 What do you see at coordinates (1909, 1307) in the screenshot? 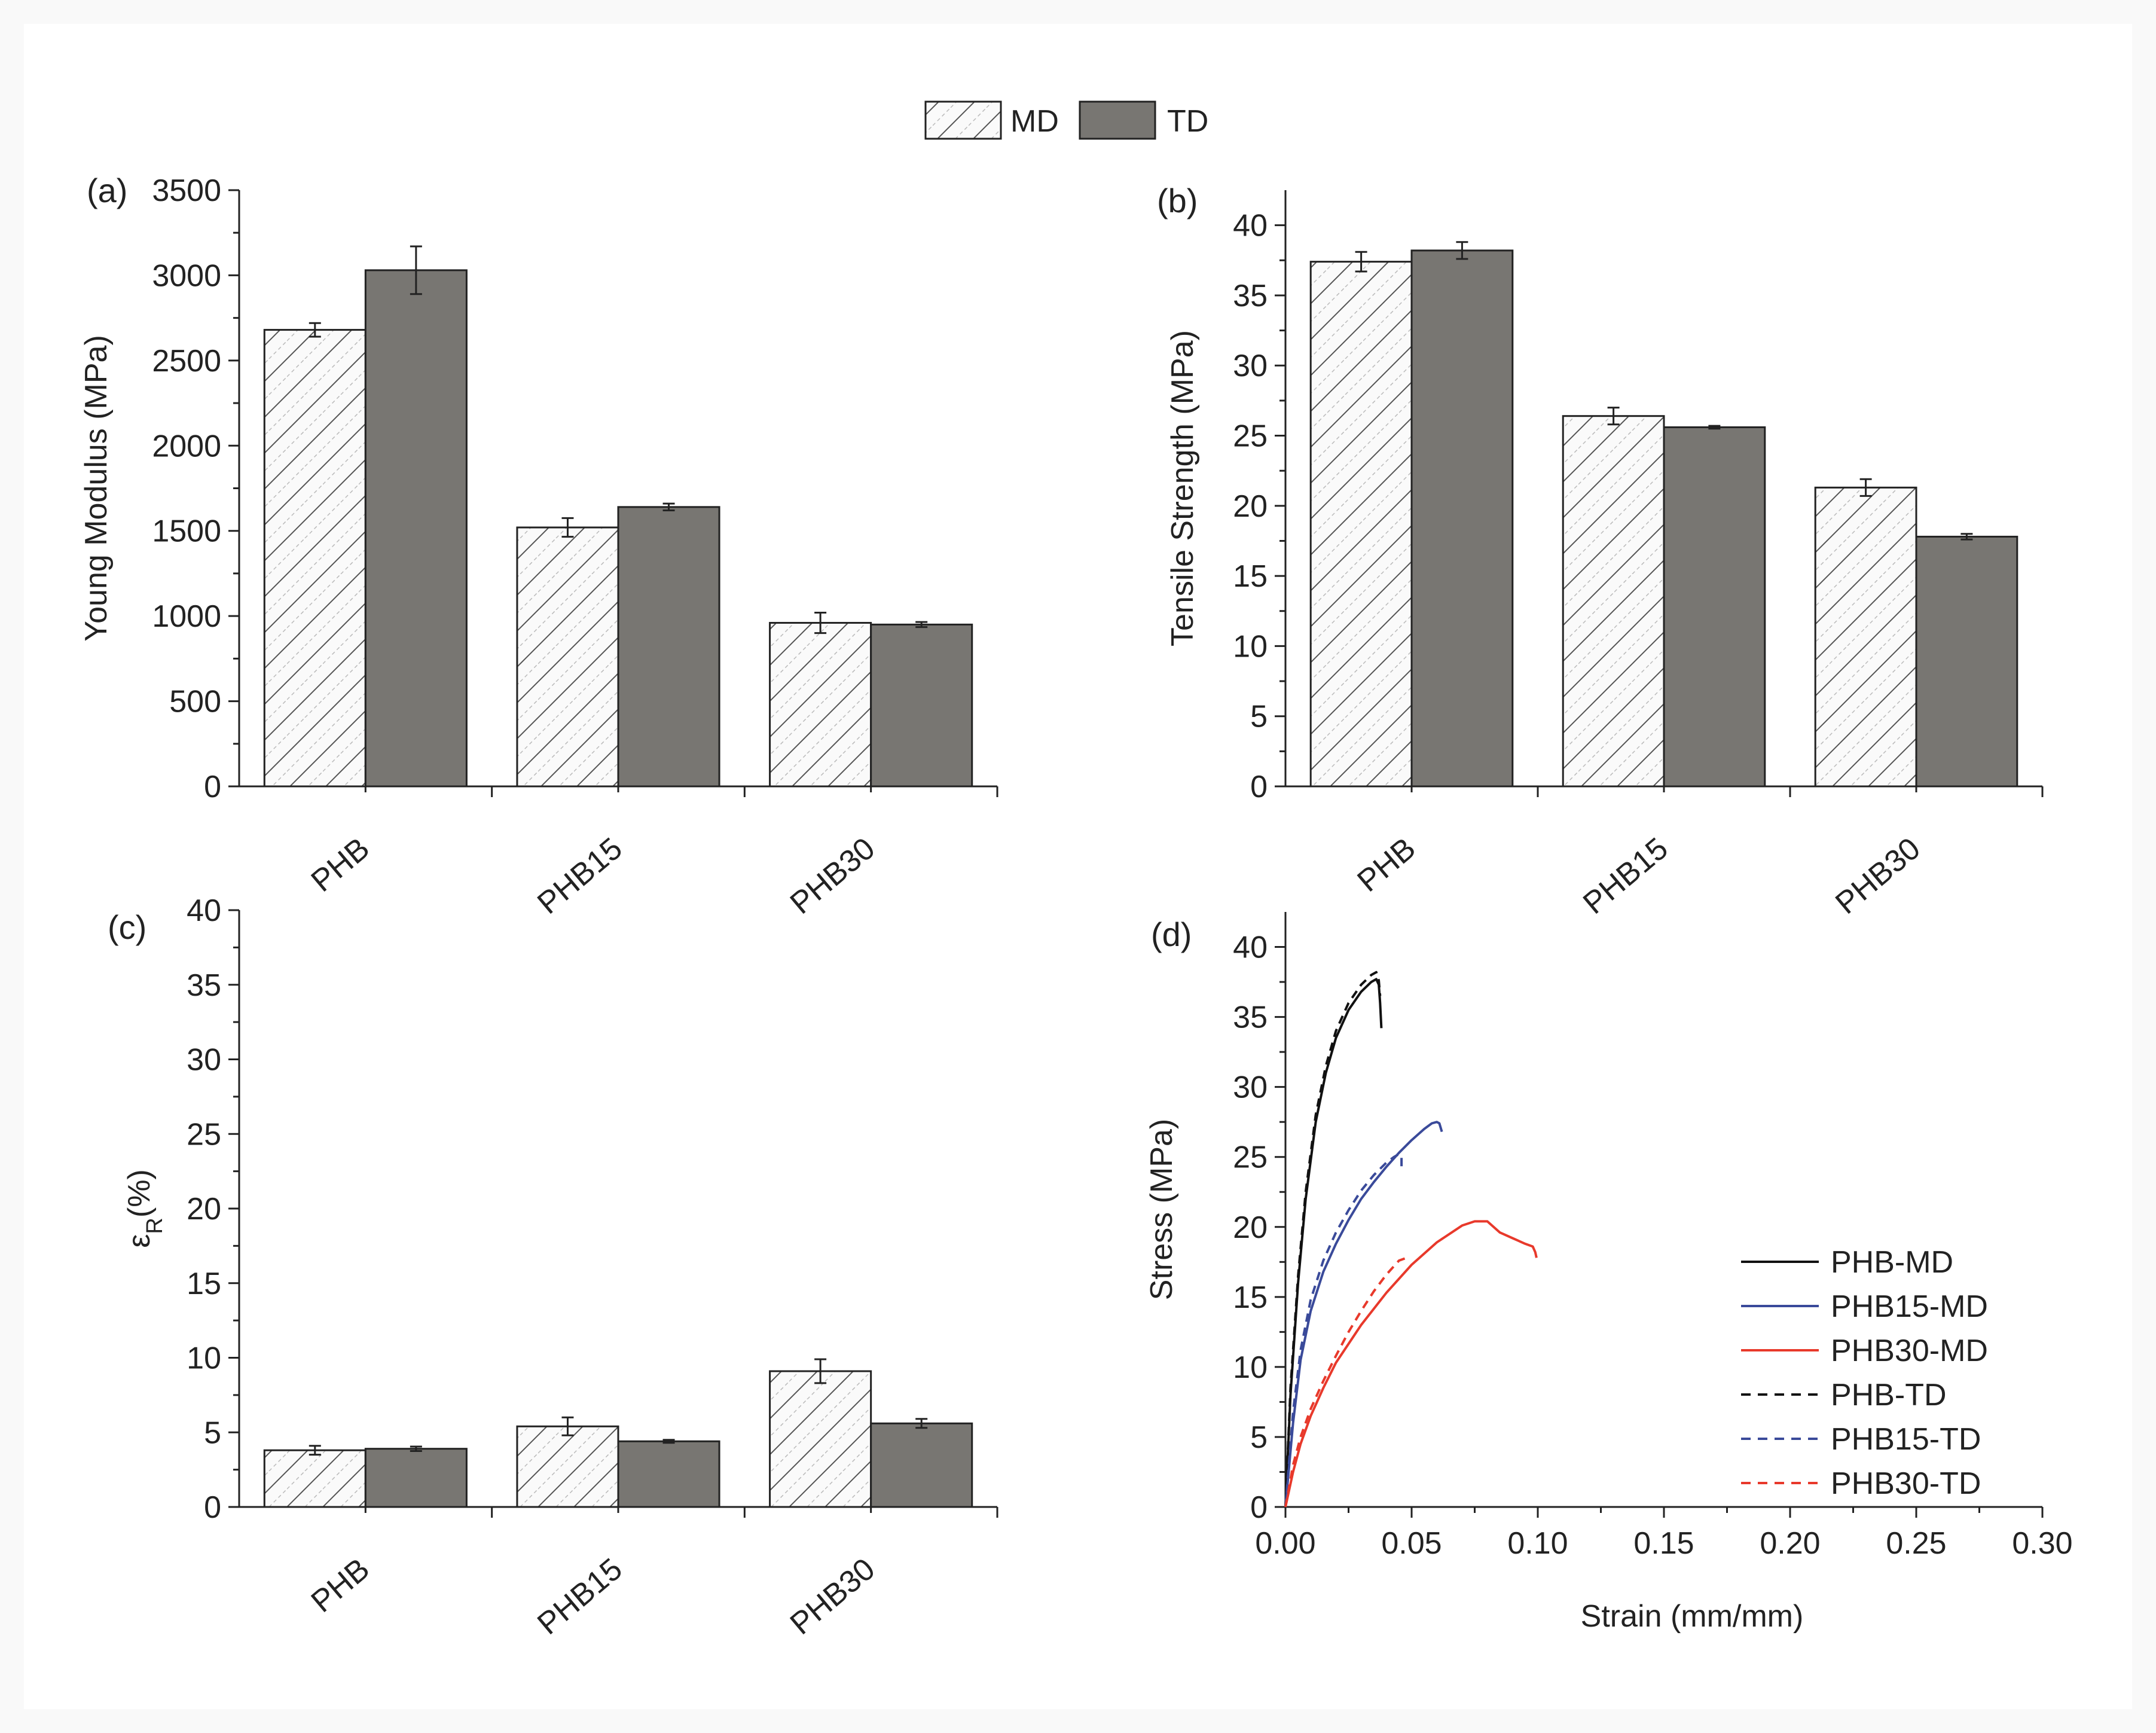
I see `legend-label-phb15-md: PHB15-MD` at bounding box center [1909, 1307].